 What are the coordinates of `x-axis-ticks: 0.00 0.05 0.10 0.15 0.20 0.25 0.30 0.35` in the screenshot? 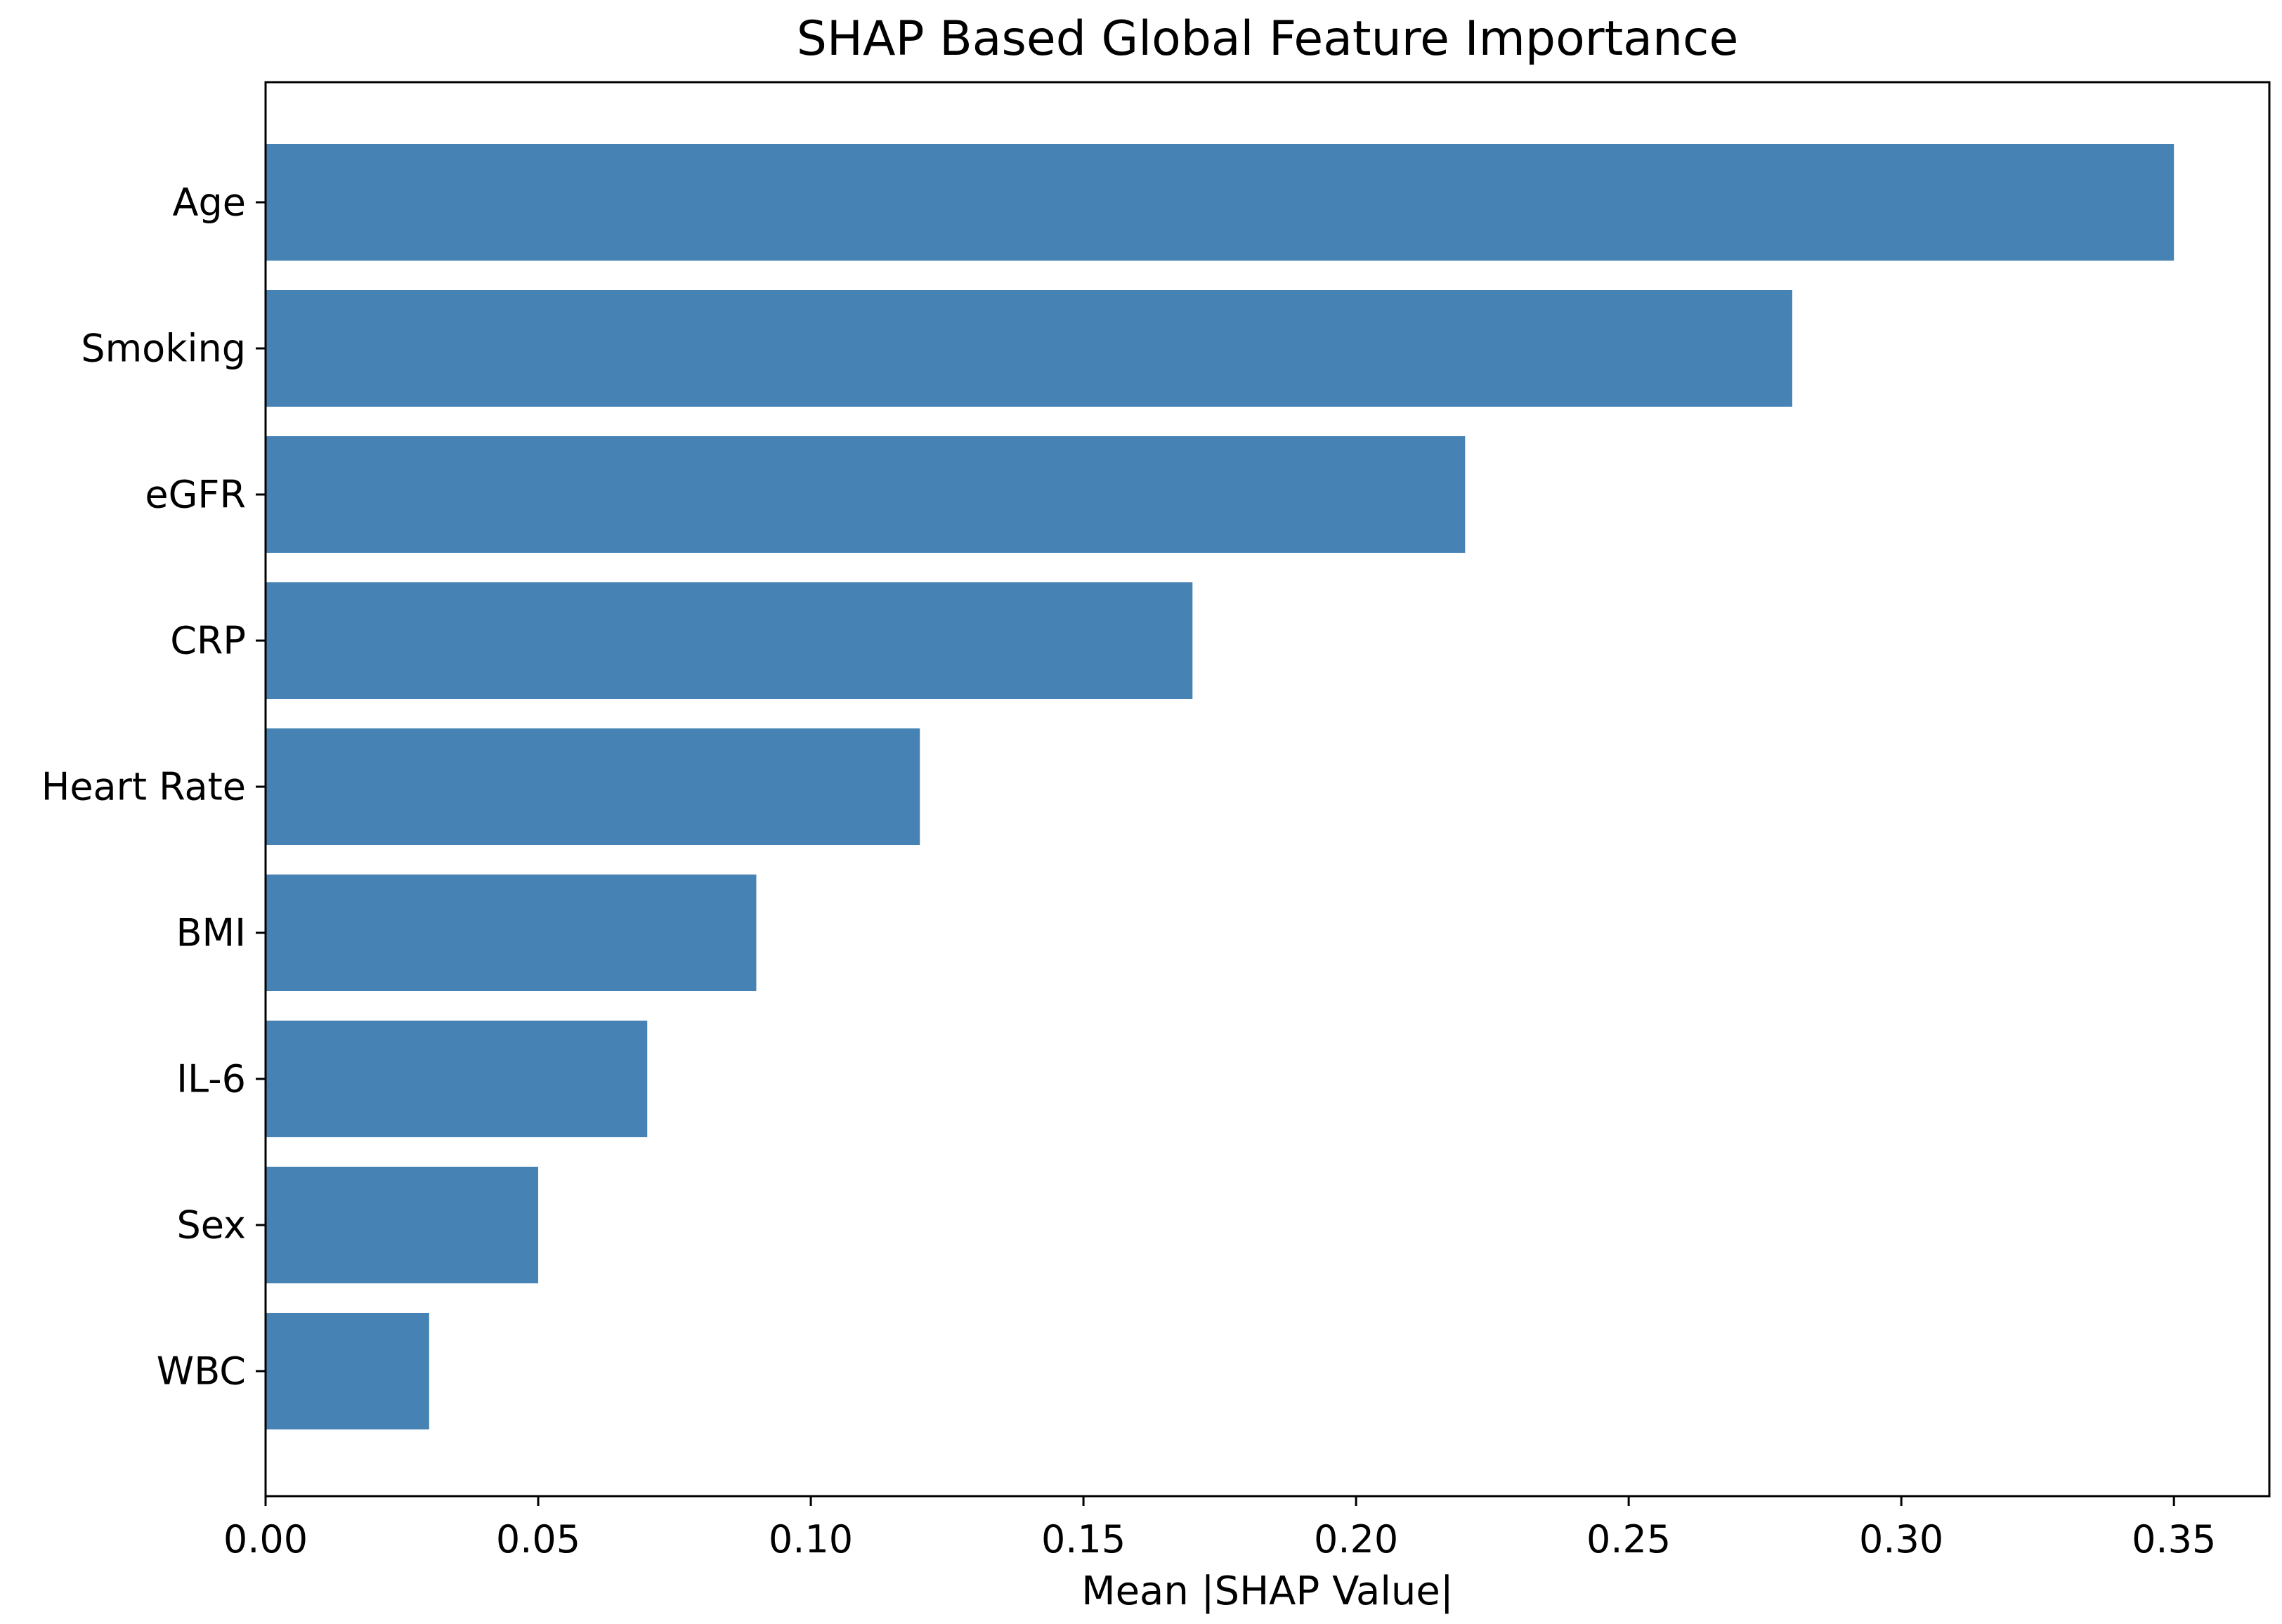 It's located at (1219, 1528).